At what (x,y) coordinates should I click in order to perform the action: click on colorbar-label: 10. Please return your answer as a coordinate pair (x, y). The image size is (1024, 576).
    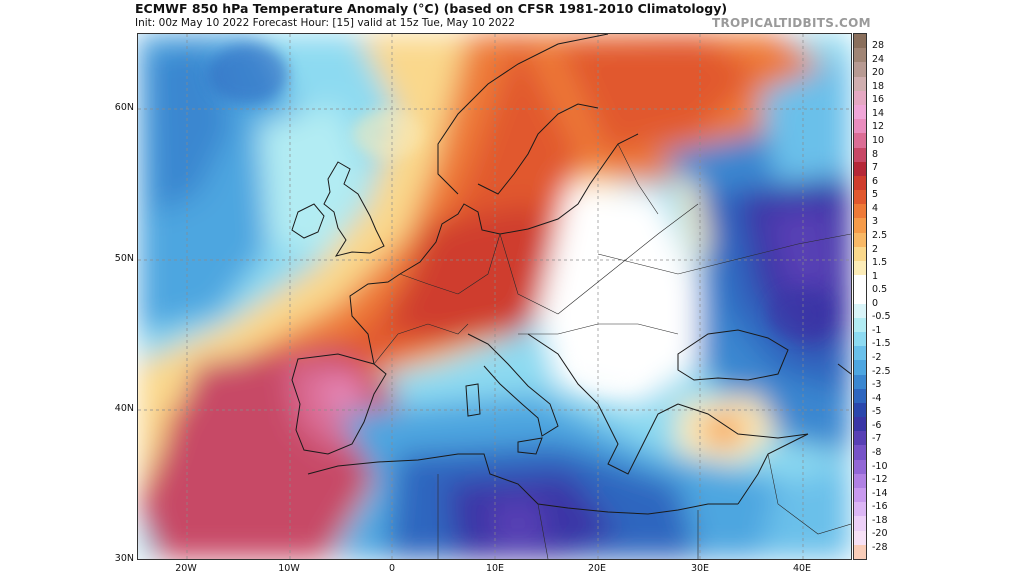
    Looking at the image, I should click on (878, 140).